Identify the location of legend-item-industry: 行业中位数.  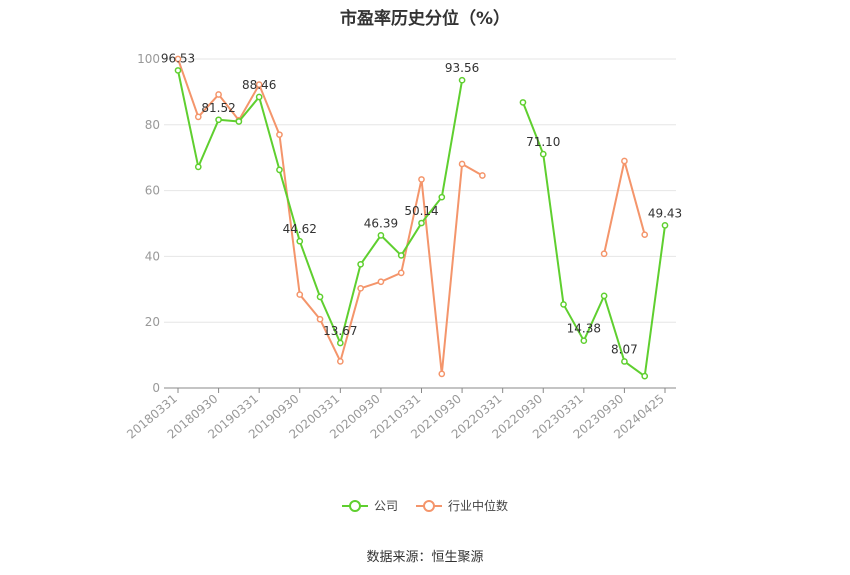
(462, 505).